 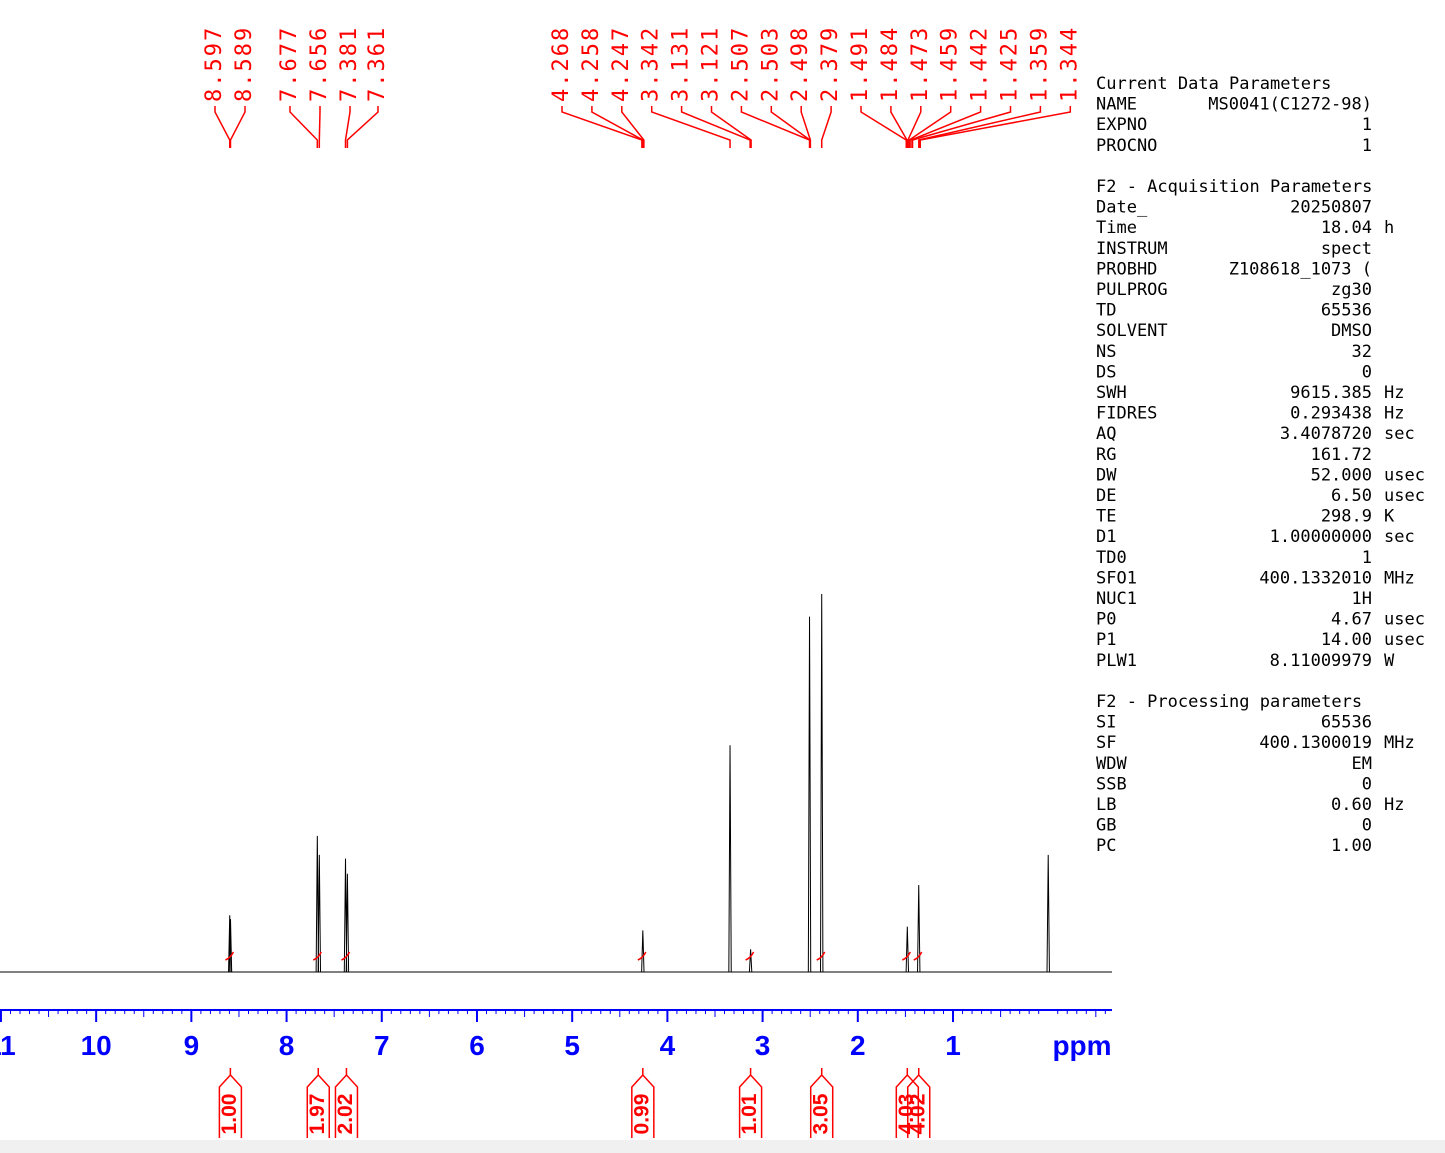 I want to click on param-name: RG, so click(x=1106, y=455).